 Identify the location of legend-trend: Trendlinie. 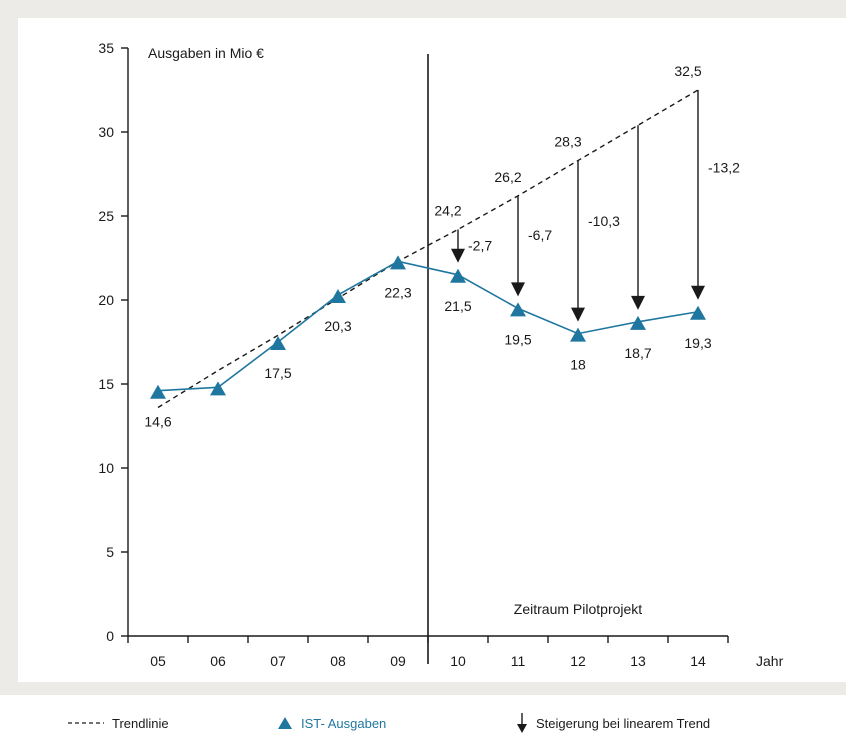
(118, 723).